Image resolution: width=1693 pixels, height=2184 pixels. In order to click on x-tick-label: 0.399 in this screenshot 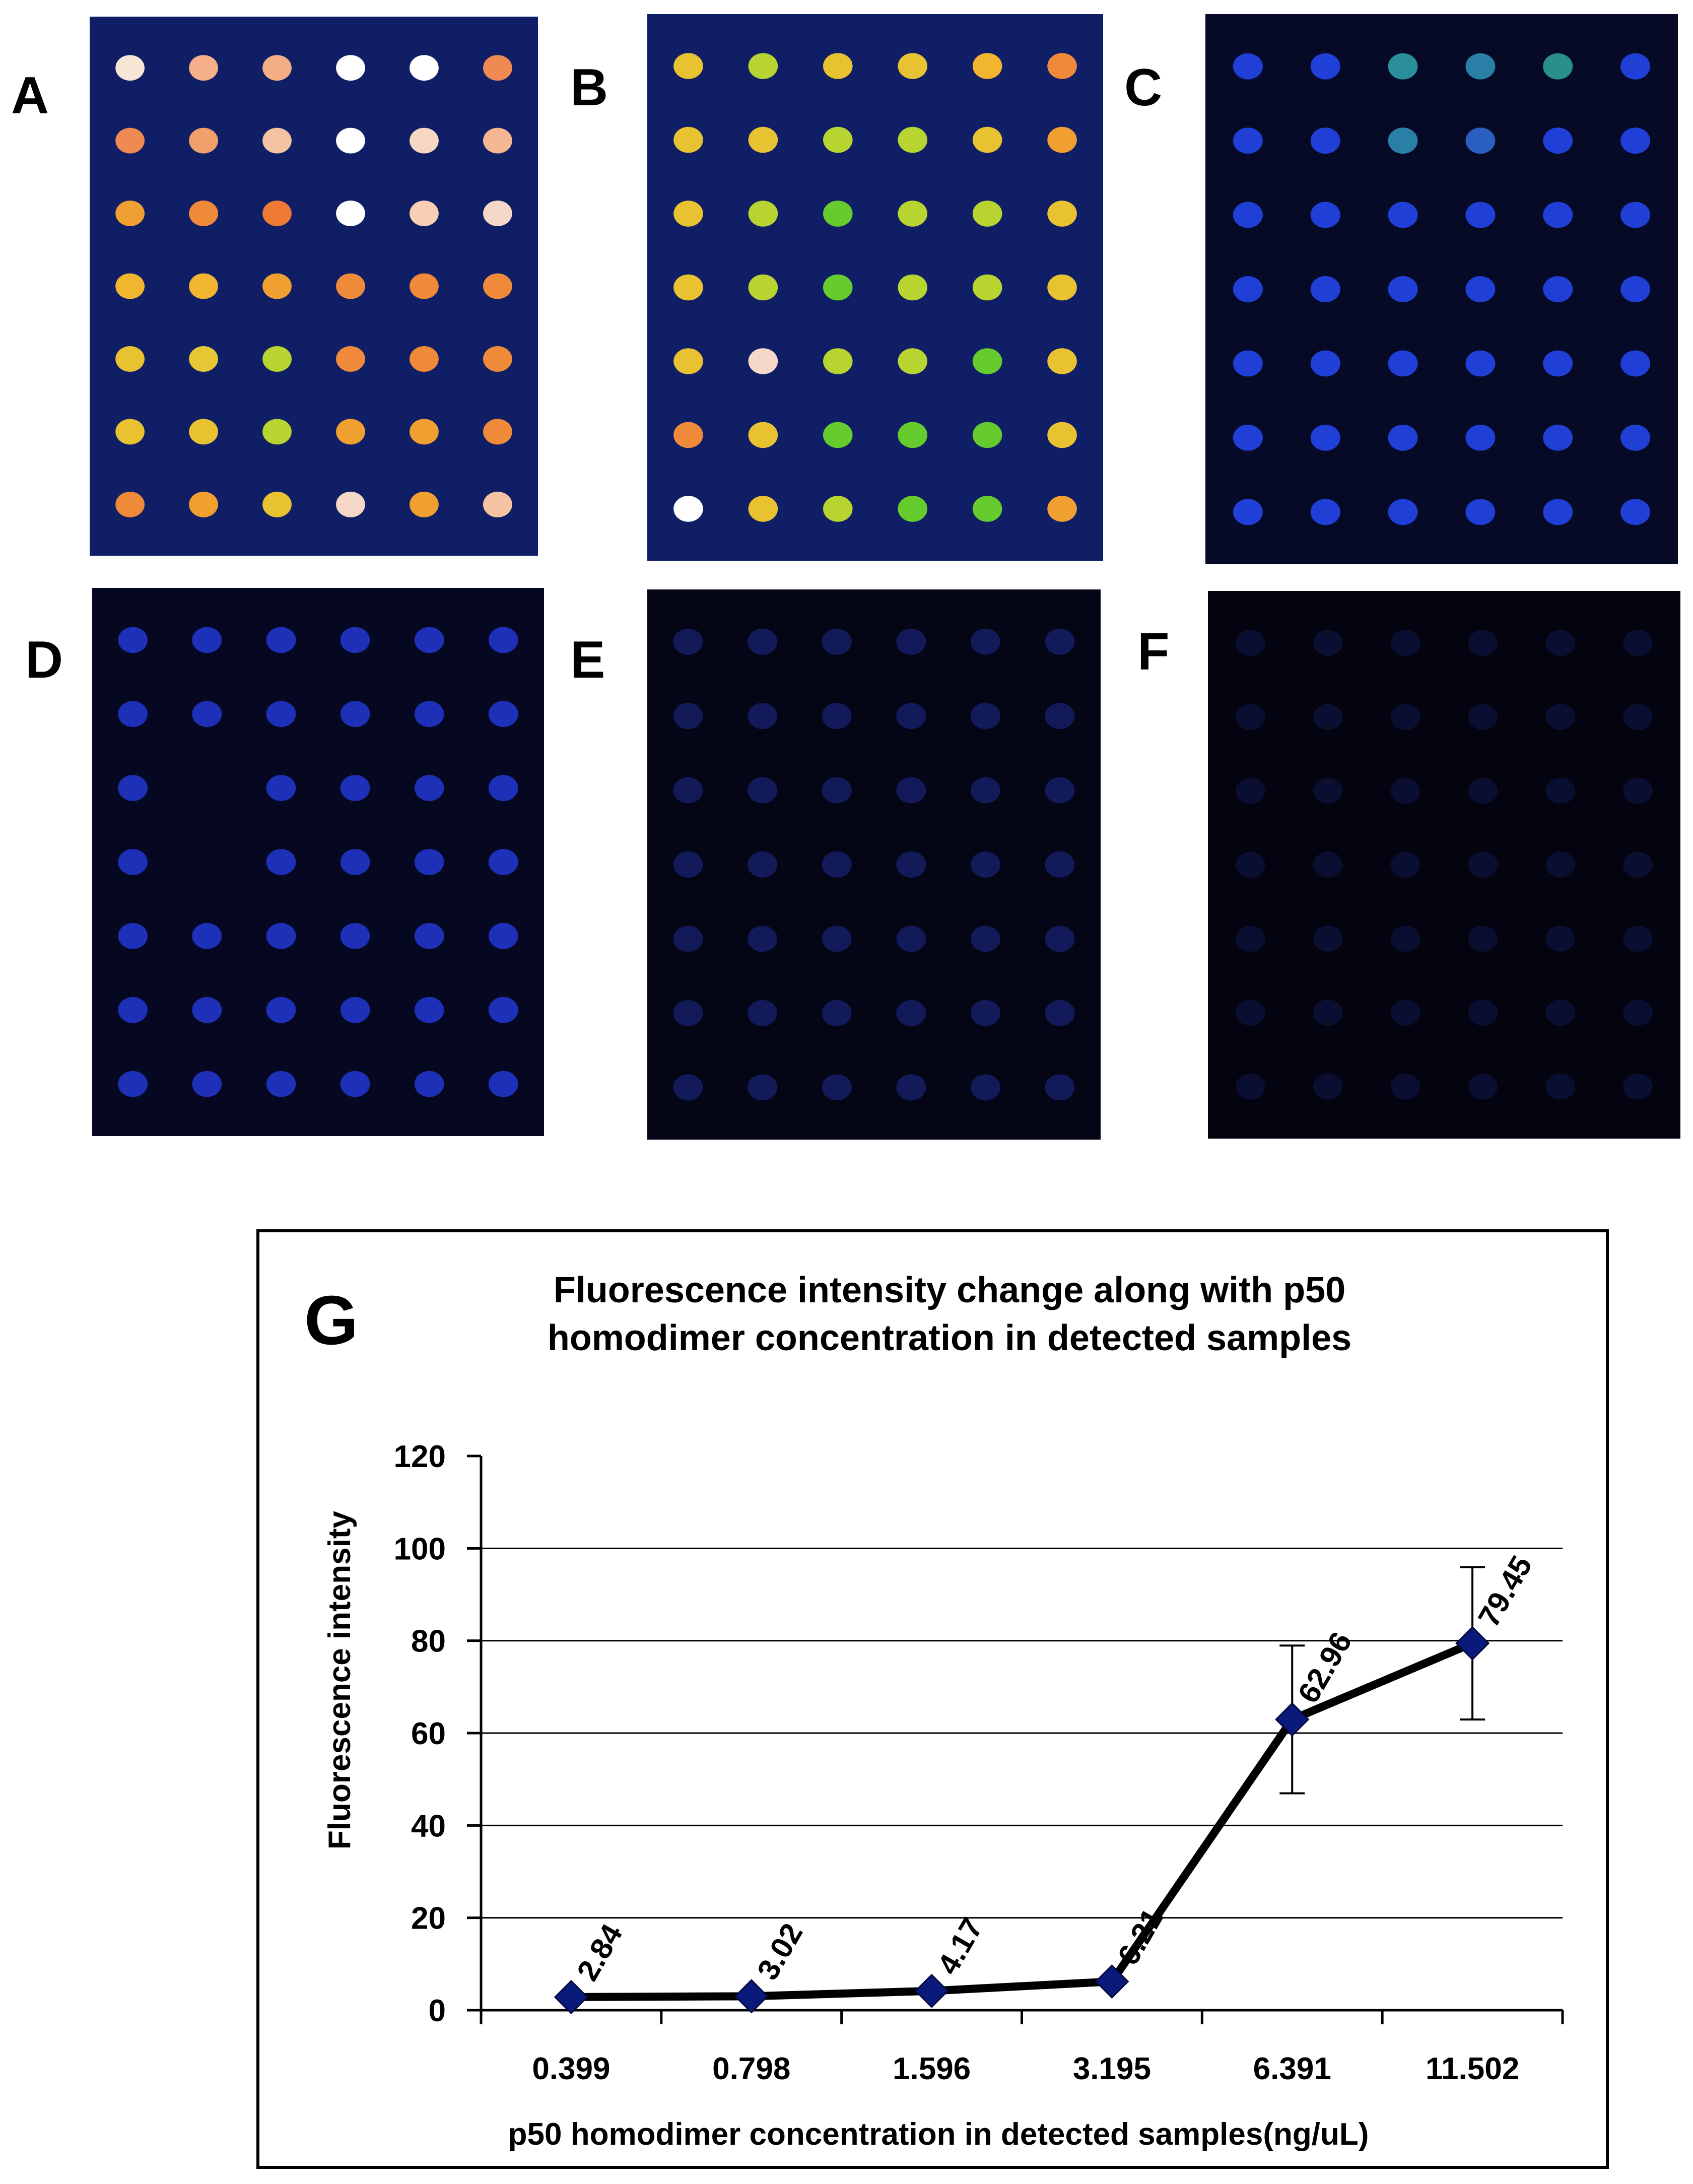, I will do `click(571, 2068)`.